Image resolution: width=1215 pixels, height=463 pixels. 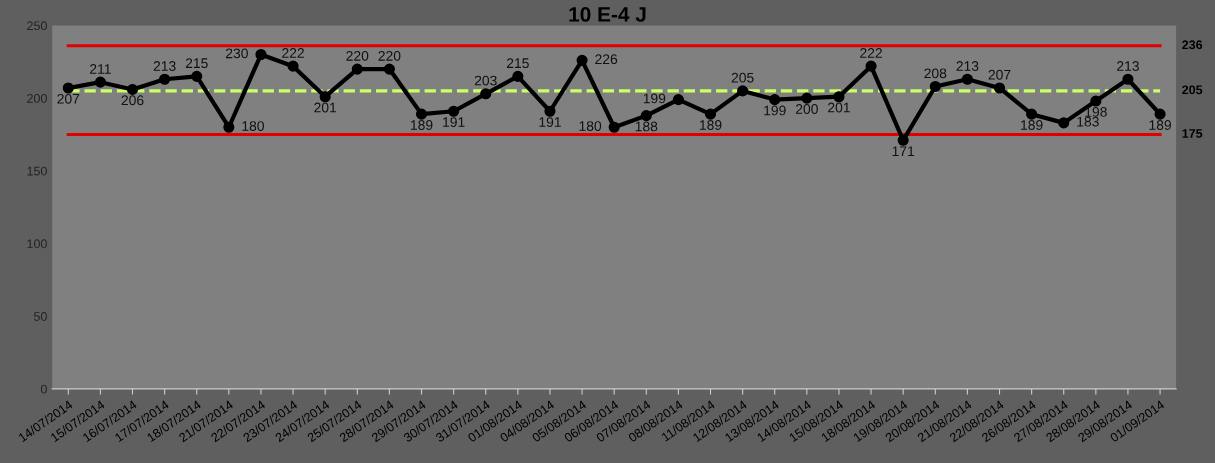 What do you see at coordinates (37, 98) in the screenshot?
I see `y-tick-label: 200` at bounding box center [37, 98].